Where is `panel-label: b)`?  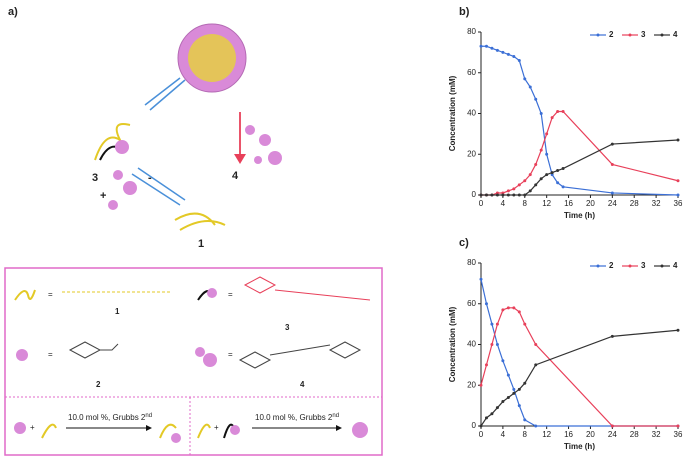 panel-label: b) is located at coordinates (464, 12).